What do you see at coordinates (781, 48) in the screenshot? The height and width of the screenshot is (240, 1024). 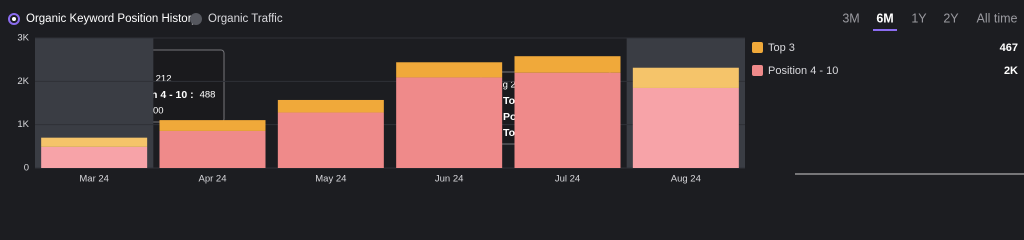 I see `legend-label: Top 3` at bounding box center [781, 48].